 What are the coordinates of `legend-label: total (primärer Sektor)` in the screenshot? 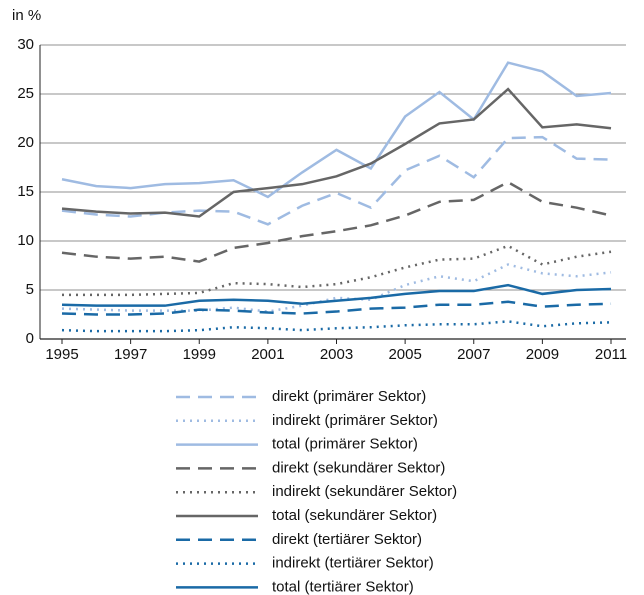 It's located at (345, 444).